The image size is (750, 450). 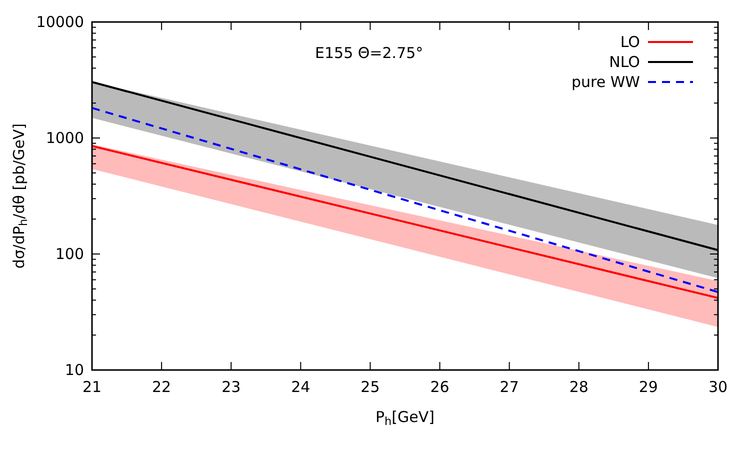 I want to click on x-tick-label: 25, so click(x=370, y=387).